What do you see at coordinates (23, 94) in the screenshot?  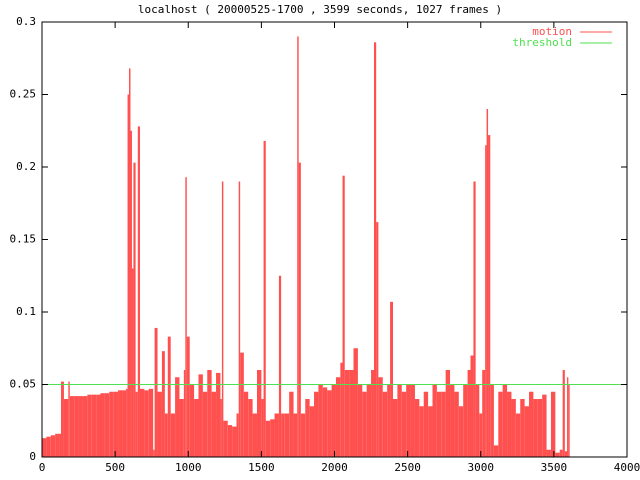 I see `y-tick-label: 0.25` at bounding box center [23, 94].